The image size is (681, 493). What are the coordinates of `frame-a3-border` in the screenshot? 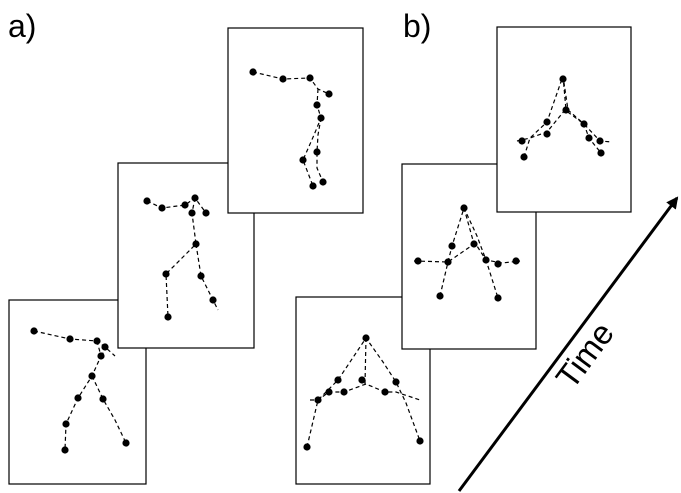 It's located at (295, 120).